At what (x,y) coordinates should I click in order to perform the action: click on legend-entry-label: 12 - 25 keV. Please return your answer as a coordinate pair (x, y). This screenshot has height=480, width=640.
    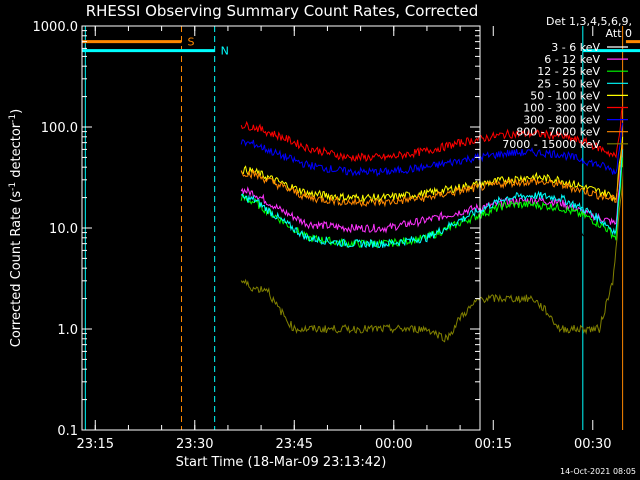
    Looking at the image, I should click on (568, 71).